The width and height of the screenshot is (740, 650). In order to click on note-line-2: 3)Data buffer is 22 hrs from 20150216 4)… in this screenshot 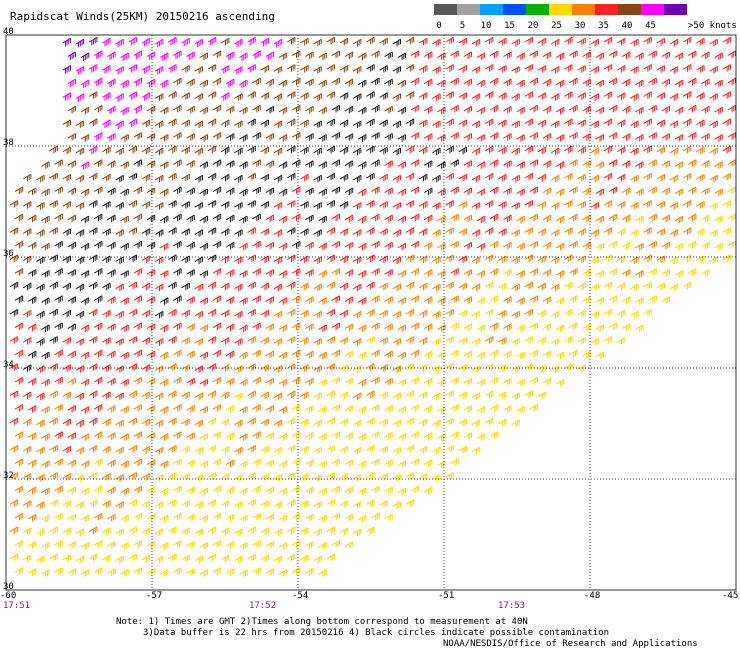, I will do `click(376, 633)`.